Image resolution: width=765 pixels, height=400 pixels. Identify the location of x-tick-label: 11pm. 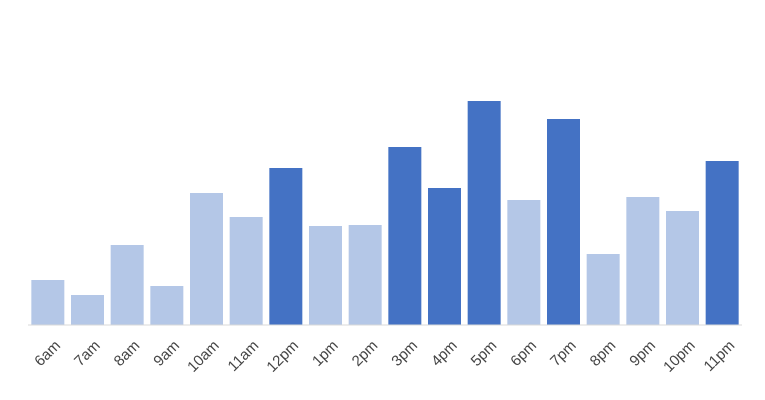
(720, 356).